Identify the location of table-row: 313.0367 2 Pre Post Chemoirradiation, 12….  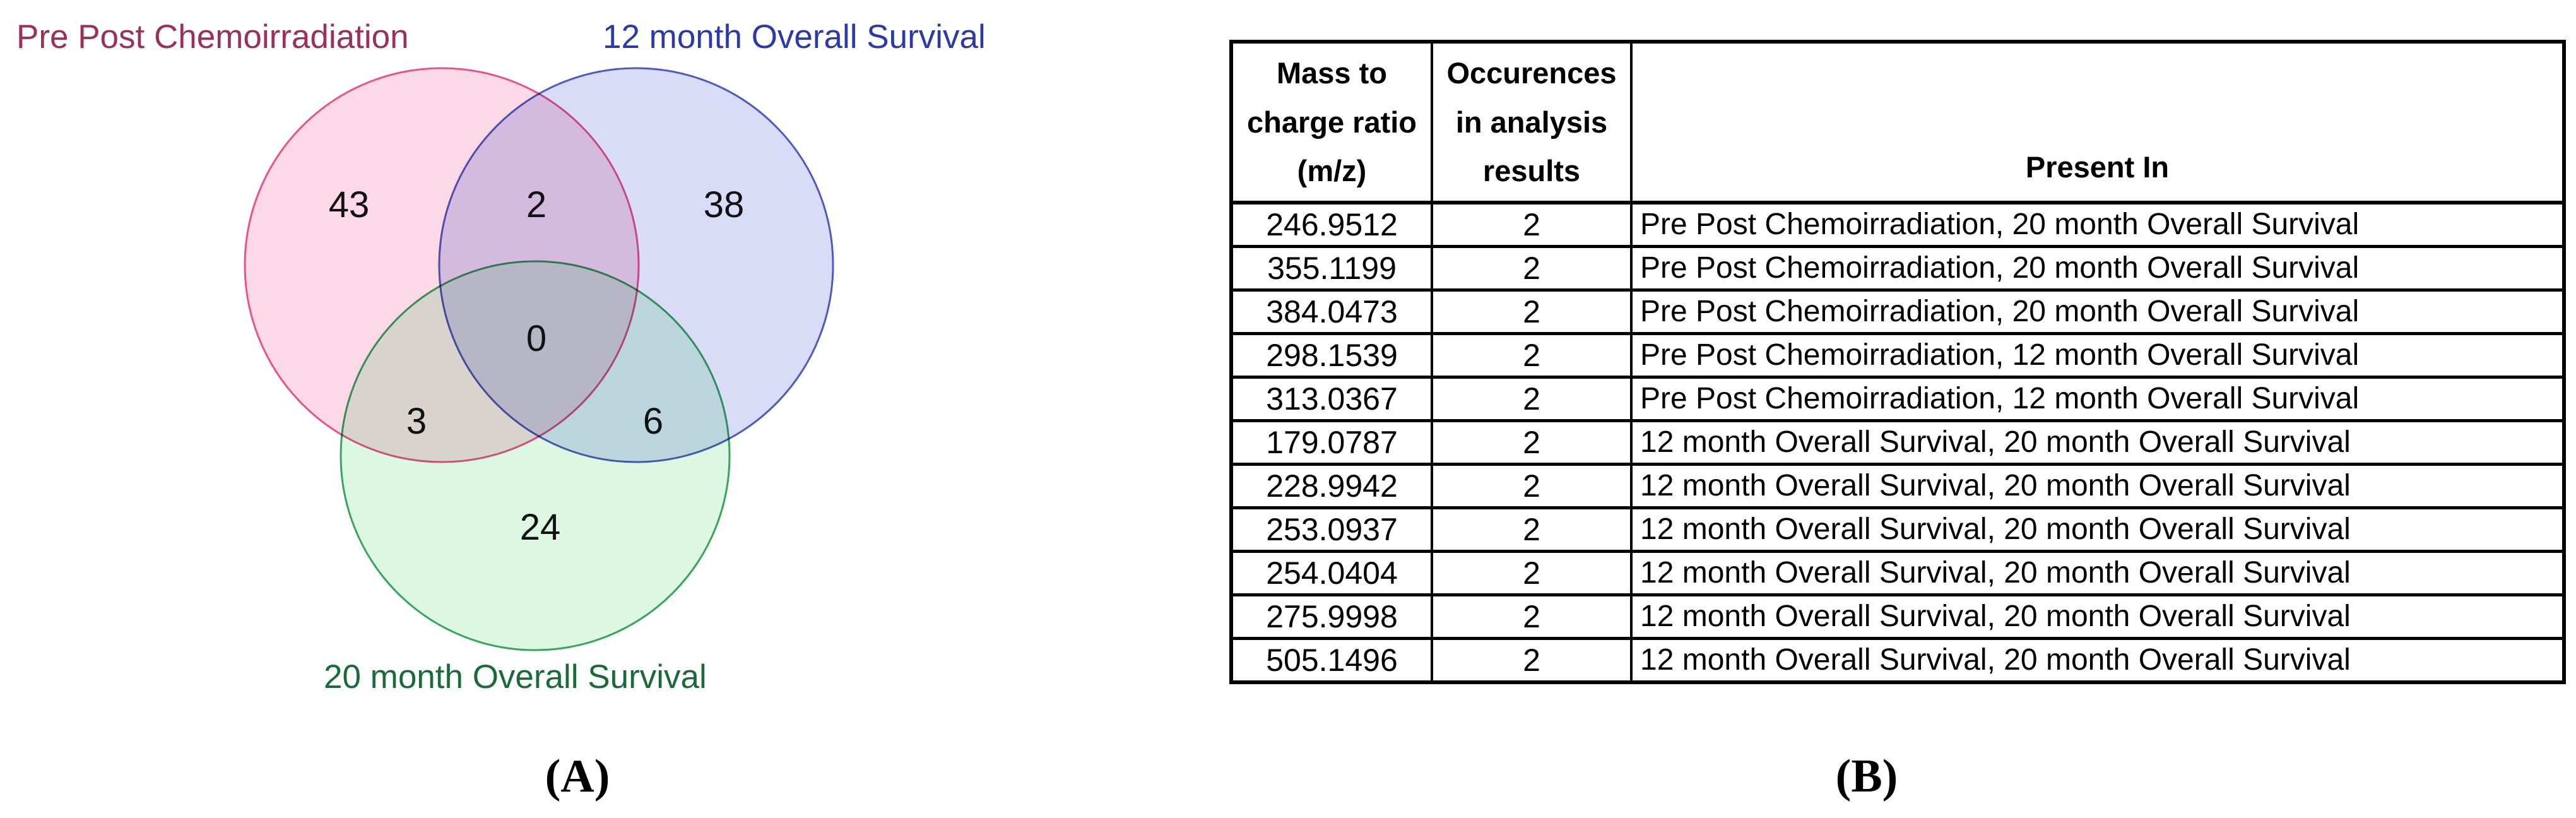
(1897, 398).